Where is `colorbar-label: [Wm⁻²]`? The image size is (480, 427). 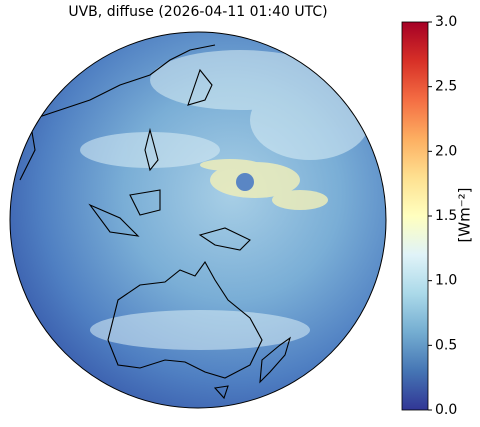
colorbar-label: [Wm⁻²] is located at coordinates (465, 214).